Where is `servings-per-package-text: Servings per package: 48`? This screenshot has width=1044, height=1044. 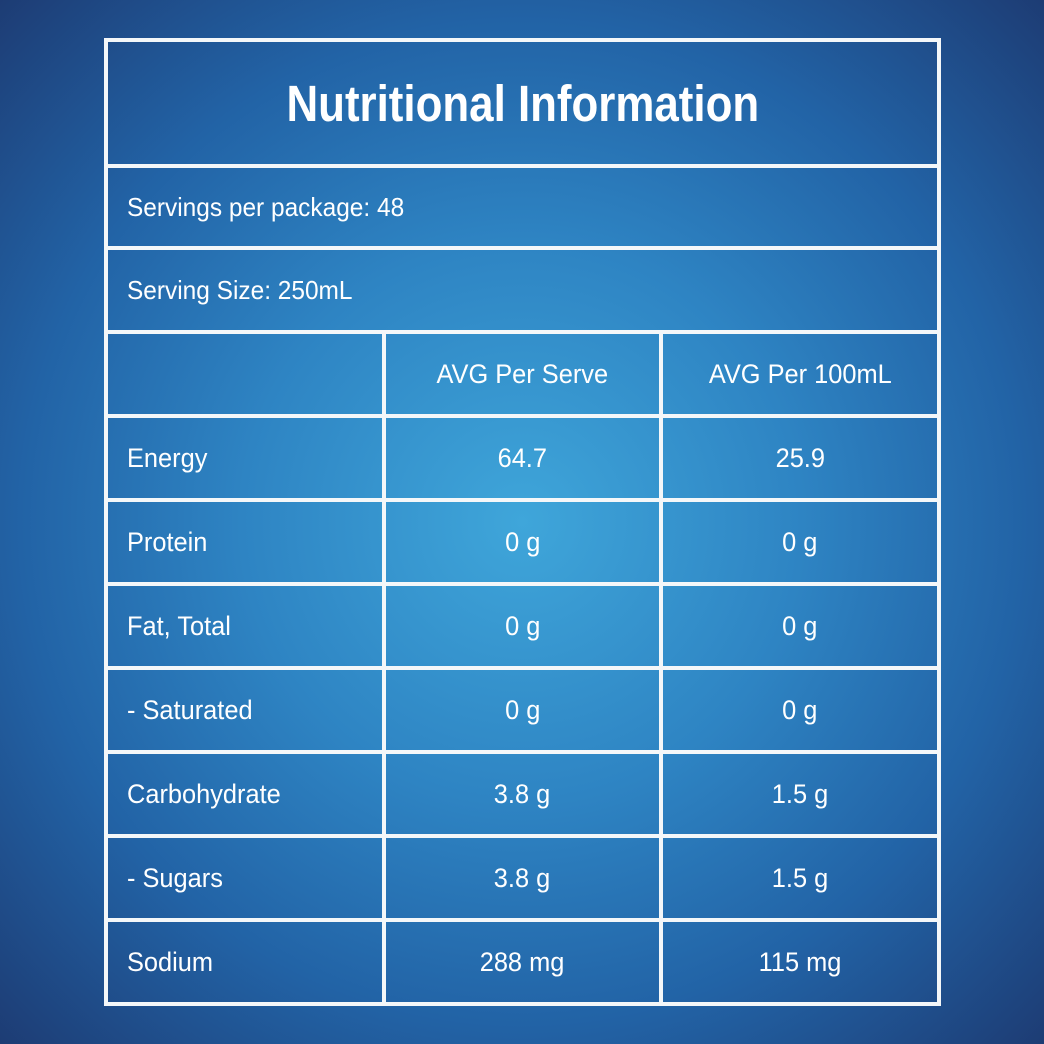
servings-per-package-text: Servings per package: 48 is located at coordinates (266, 206).